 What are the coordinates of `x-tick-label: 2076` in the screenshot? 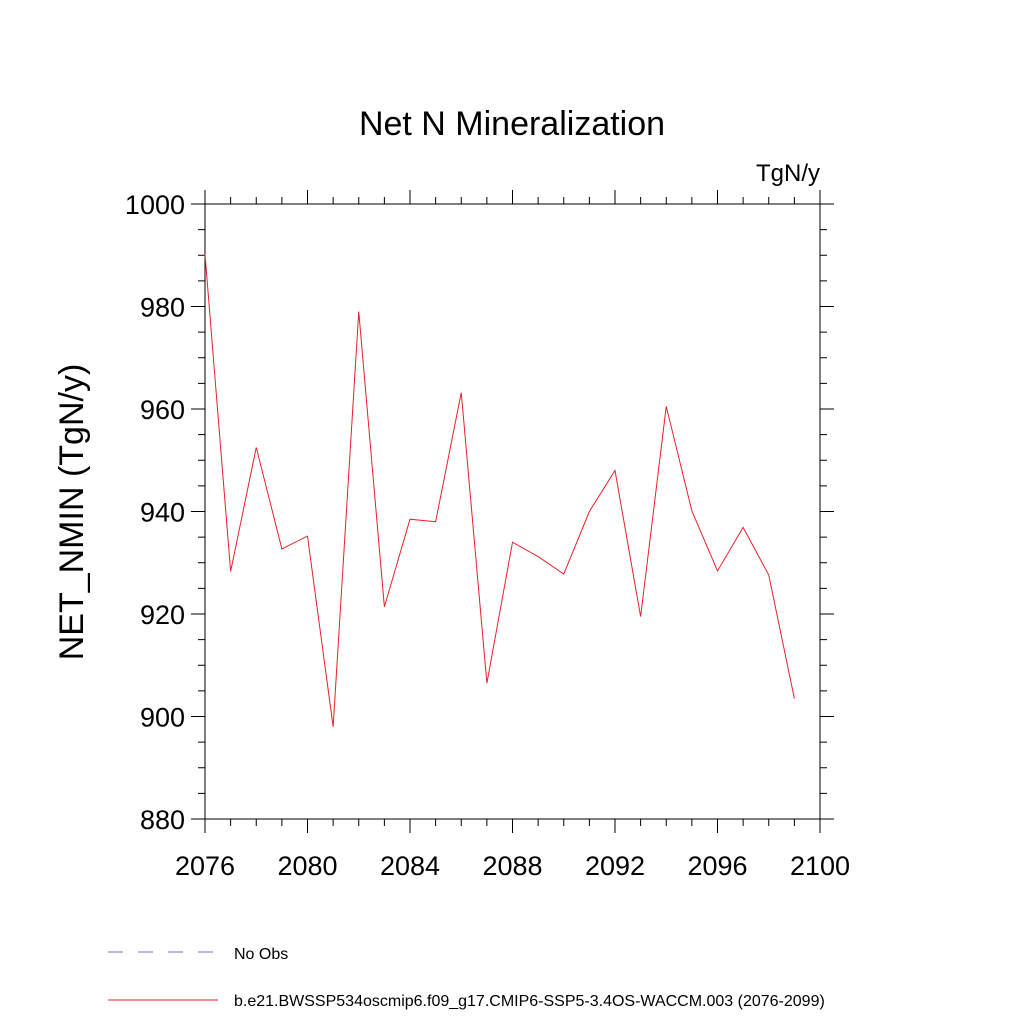 It's located at (205, 866).